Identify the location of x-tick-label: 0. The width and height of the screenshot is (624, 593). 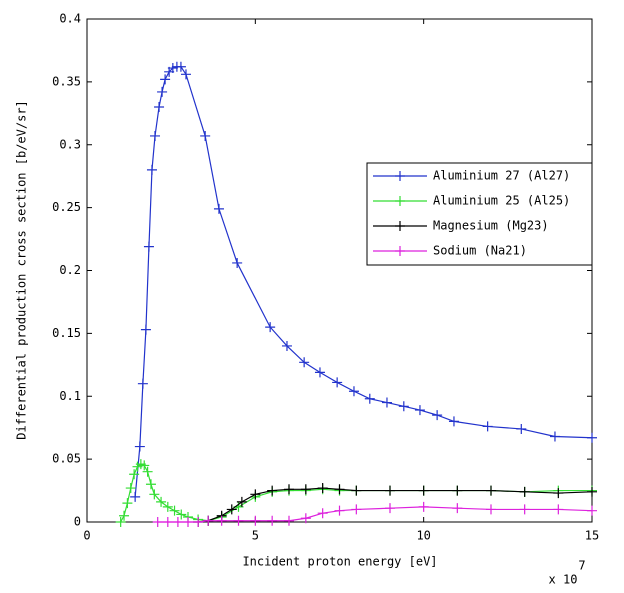
(86, 536).